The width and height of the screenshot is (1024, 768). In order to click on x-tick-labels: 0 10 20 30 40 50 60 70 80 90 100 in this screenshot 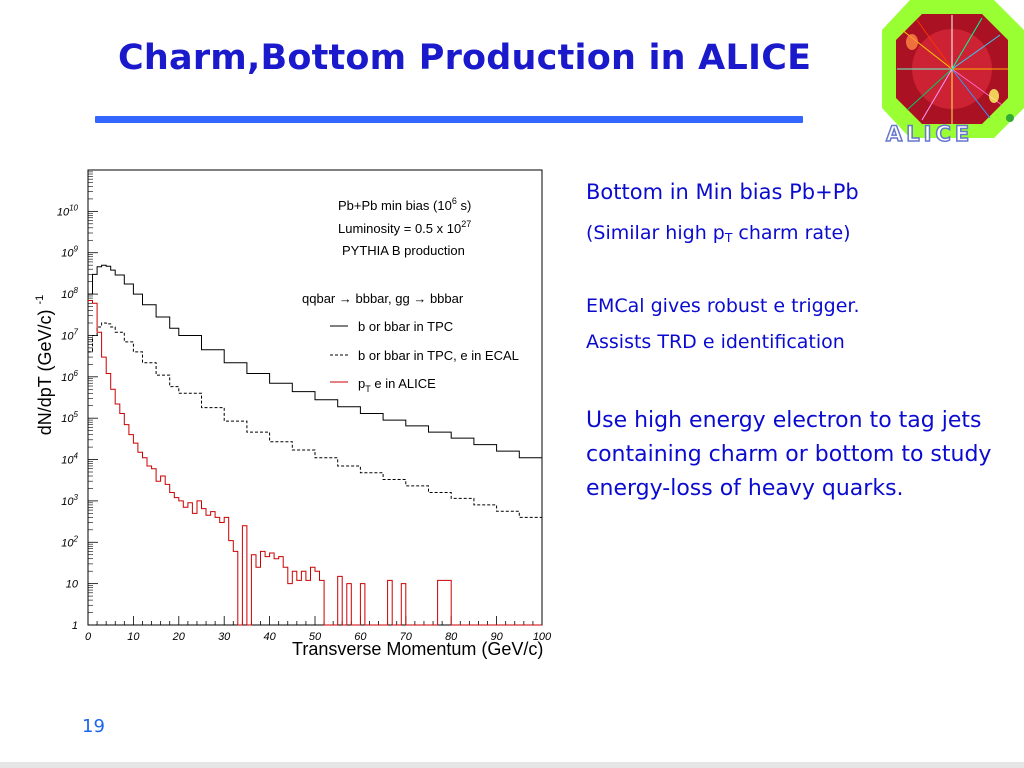, I will do `click(318, 637)`.